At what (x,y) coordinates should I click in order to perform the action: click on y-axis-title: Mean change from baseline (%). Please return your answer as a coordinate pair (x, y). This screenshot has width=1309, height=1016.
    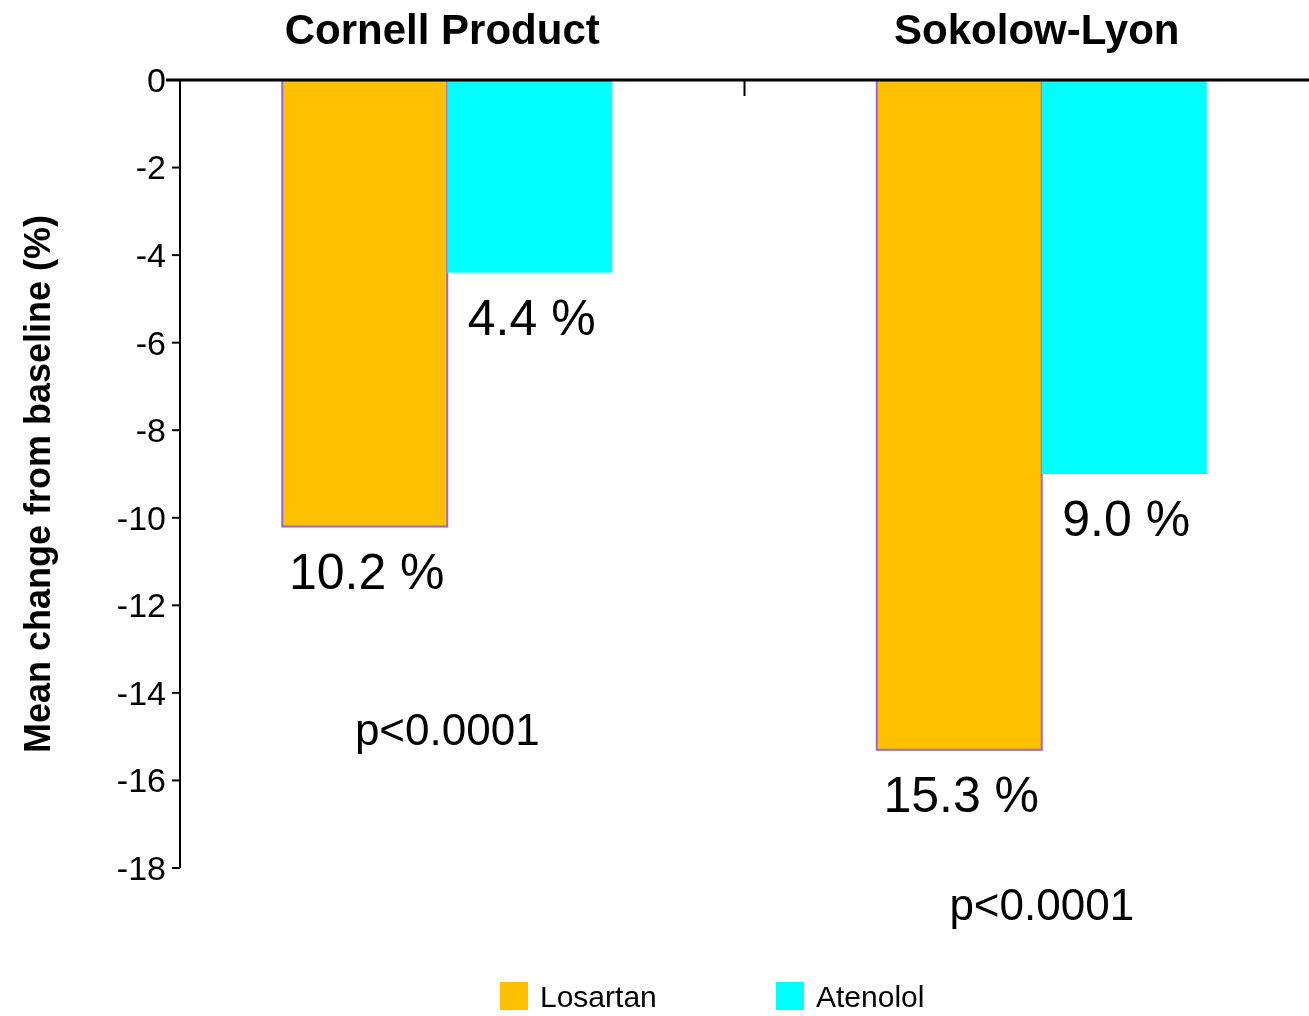
    Looking at the image, I should click on (37, 484).